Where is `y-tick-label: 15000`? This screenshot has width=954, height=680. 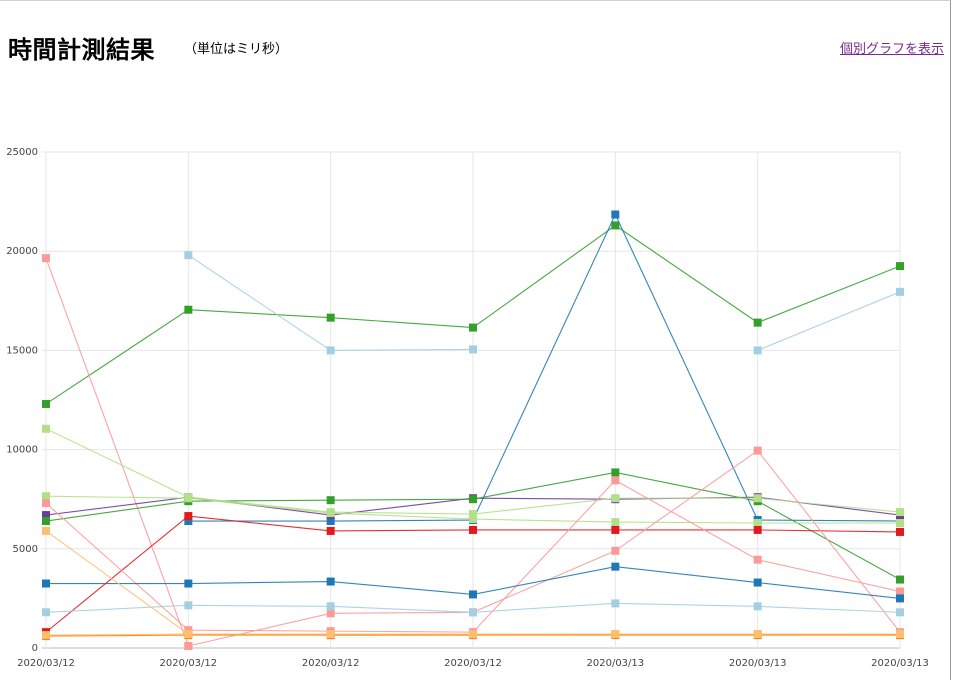
y-tick-label: 15000 is located at coordinates (22, 350).